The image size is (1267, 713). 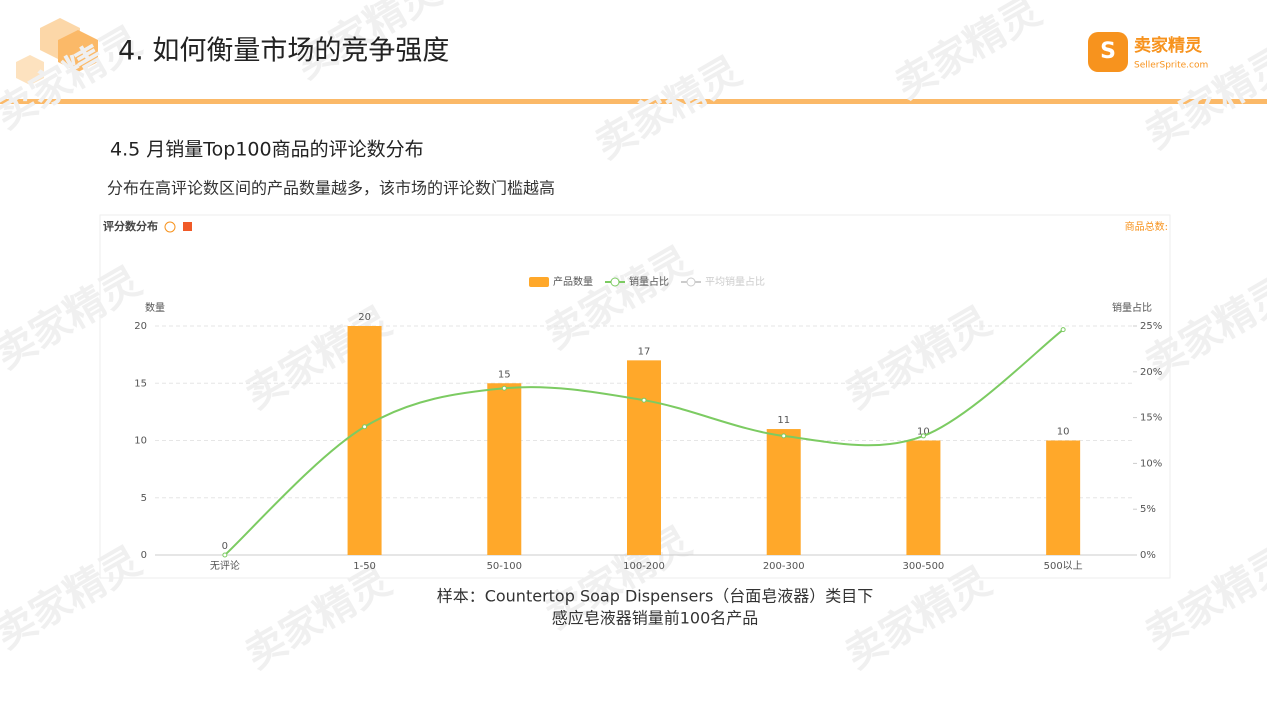 I want to click on data-label: 0, so click(x=225, y=546).